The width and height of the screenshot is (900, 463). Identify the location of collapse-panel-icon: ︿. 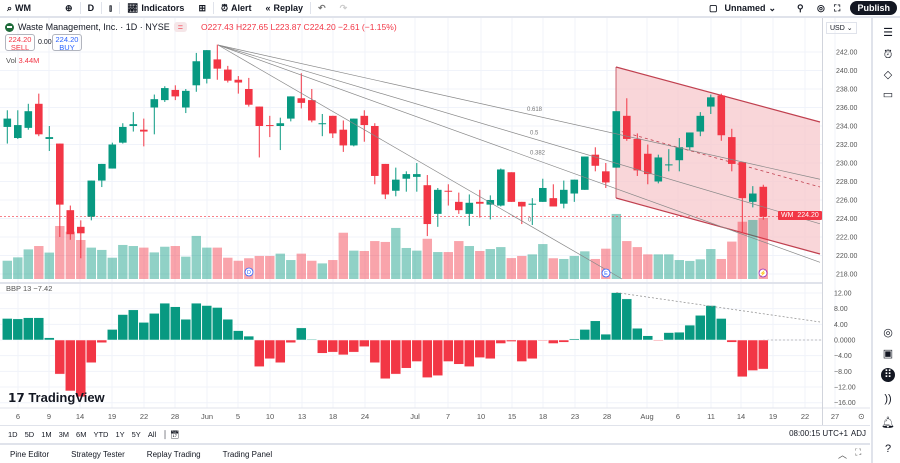
(843, 455).